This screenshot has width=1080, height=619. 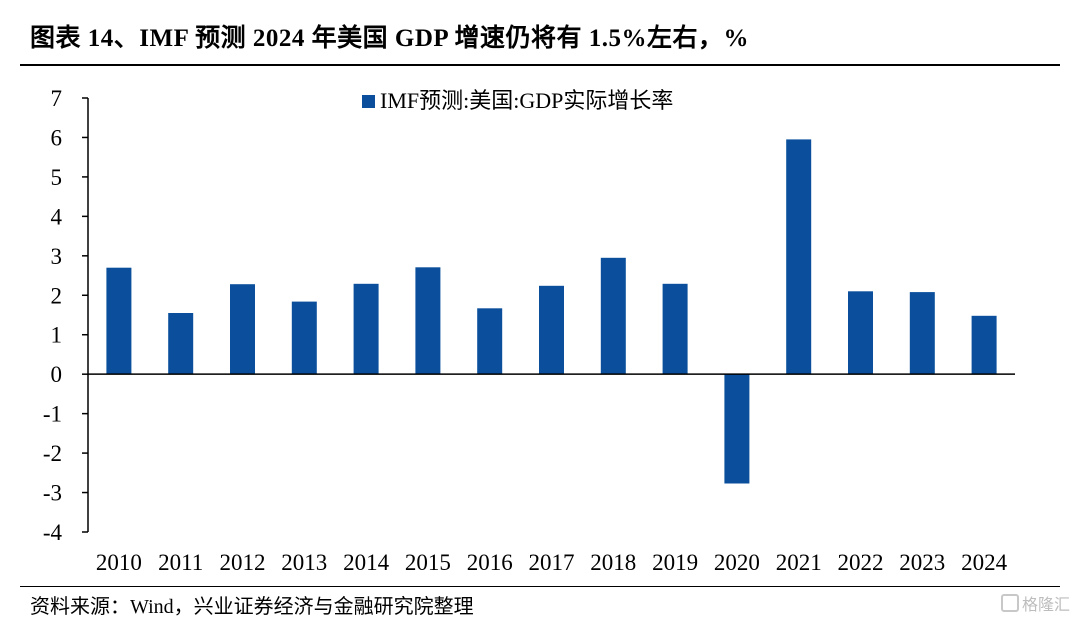 I want to click on watermark: 格隆汇, so click(x=1035, y=603).